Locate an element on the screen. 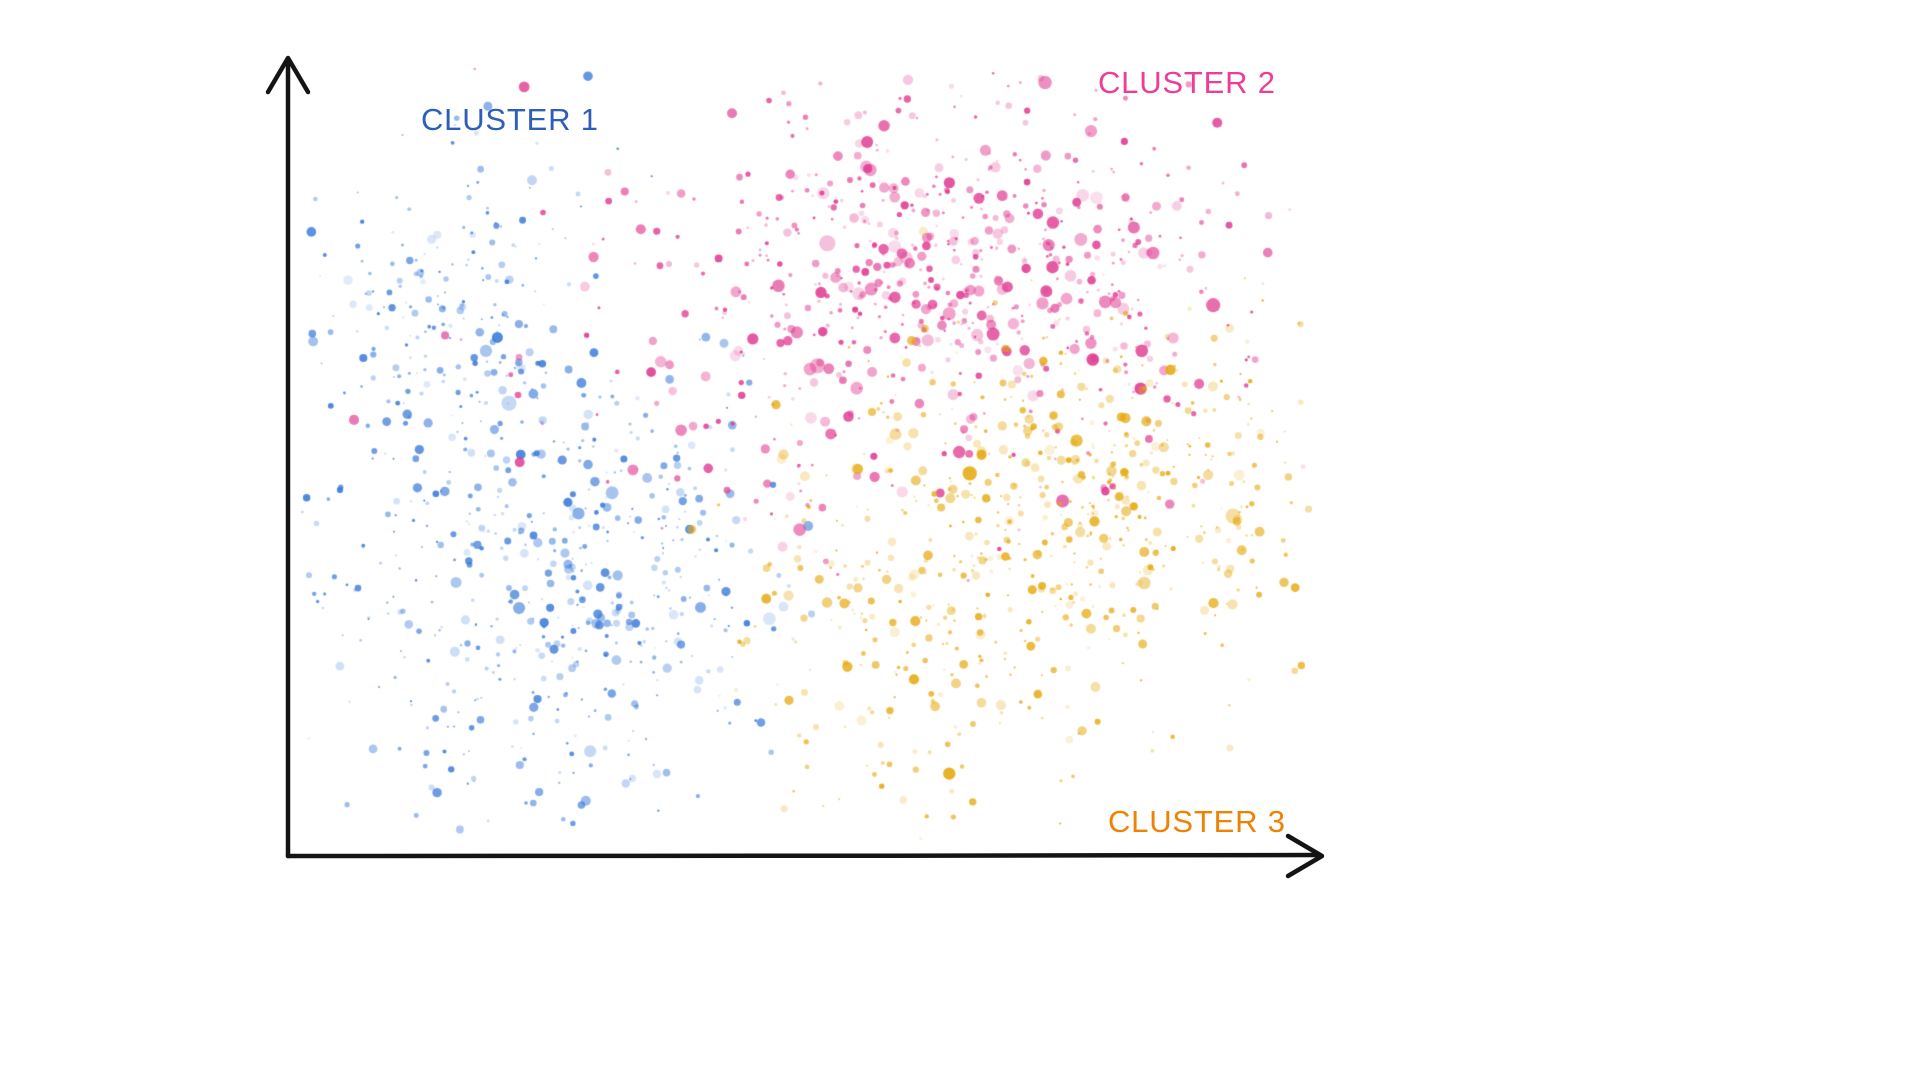 This screenshot has height=1080, width=1920. cluster-3-label: CLUSTER 3 is located at coordinates (1197, 821).